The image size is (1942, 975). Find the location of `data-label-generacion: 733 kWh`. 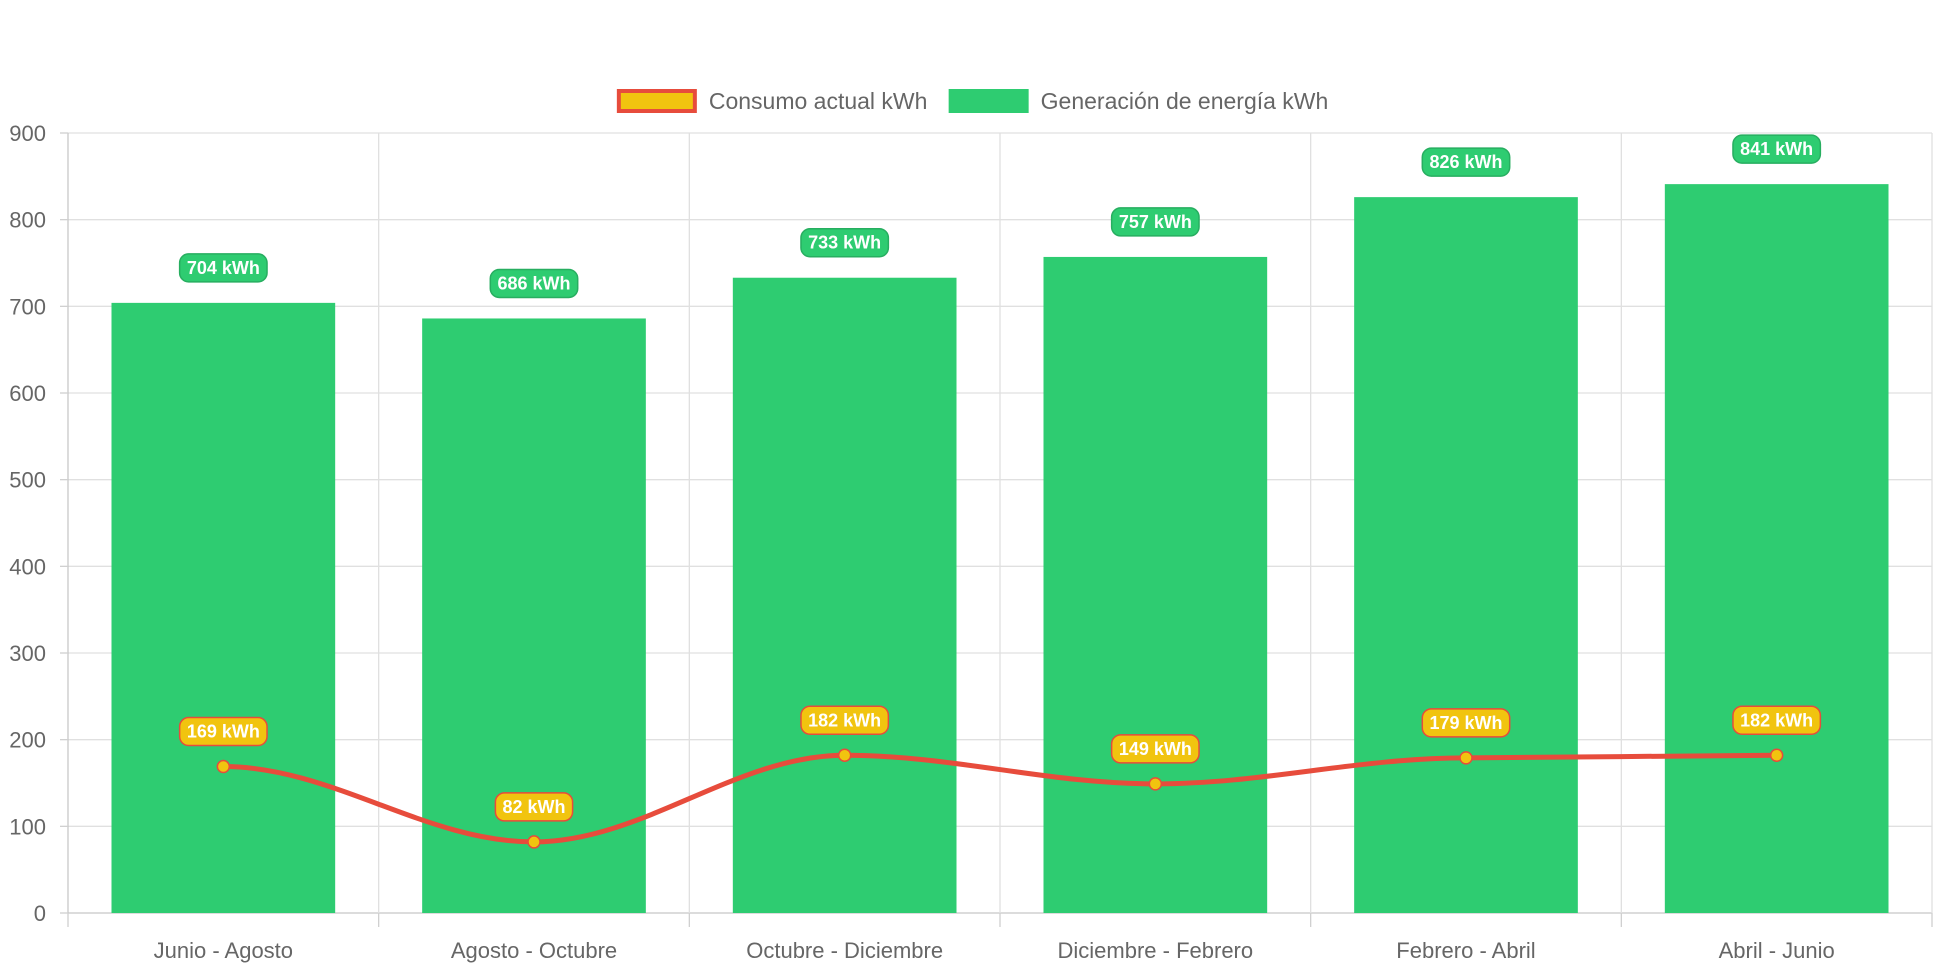

data-label-generacion: 733 kWh is located at coordinates (844, 243).